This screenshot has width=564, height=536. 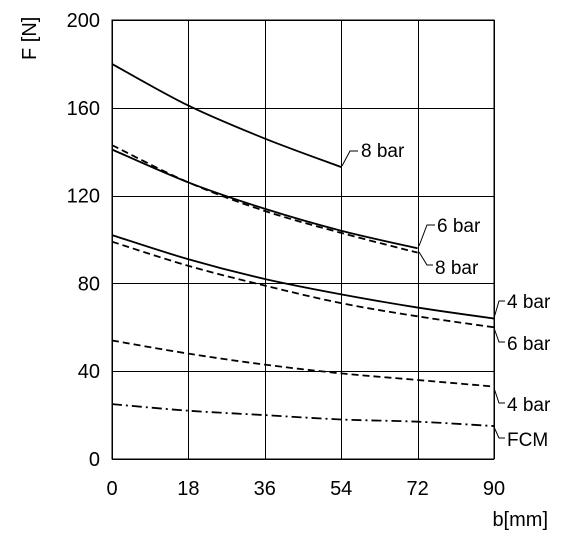 I want to click on x-tick-label: 36, so click(x=265, y=489).